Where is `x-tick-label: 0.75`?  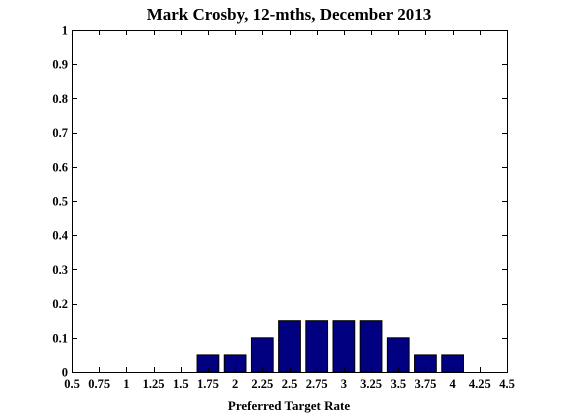
x-tick-label: 0.75 is located at coordinates (99, 384).